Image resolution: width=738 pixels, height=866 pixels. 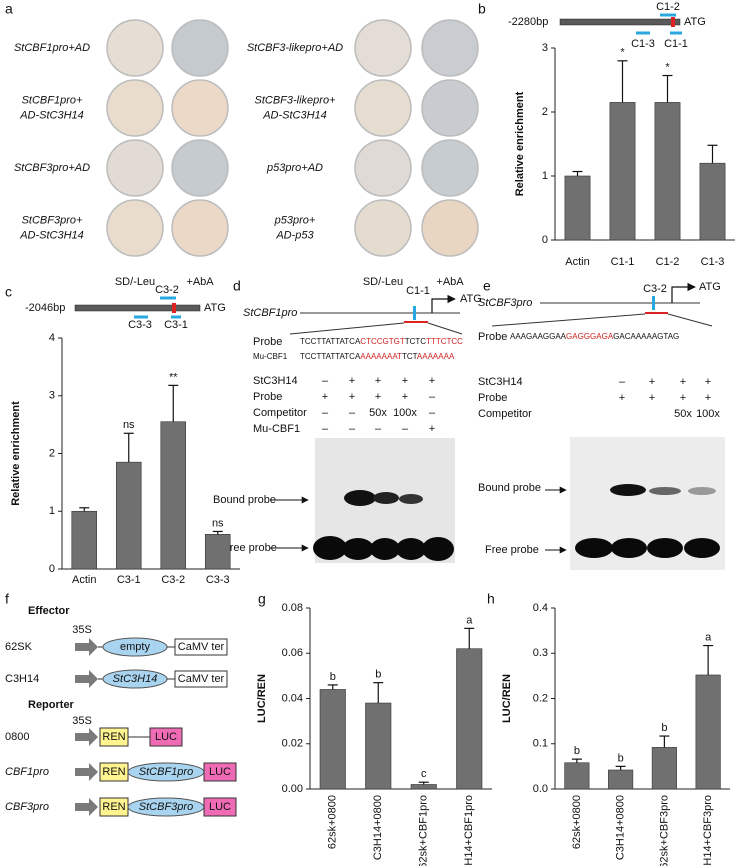 What do you see at coordinates (166, 772) in the screenshot?
I see `insert-label: StCBF1pro` at bounding box center [166, 772].